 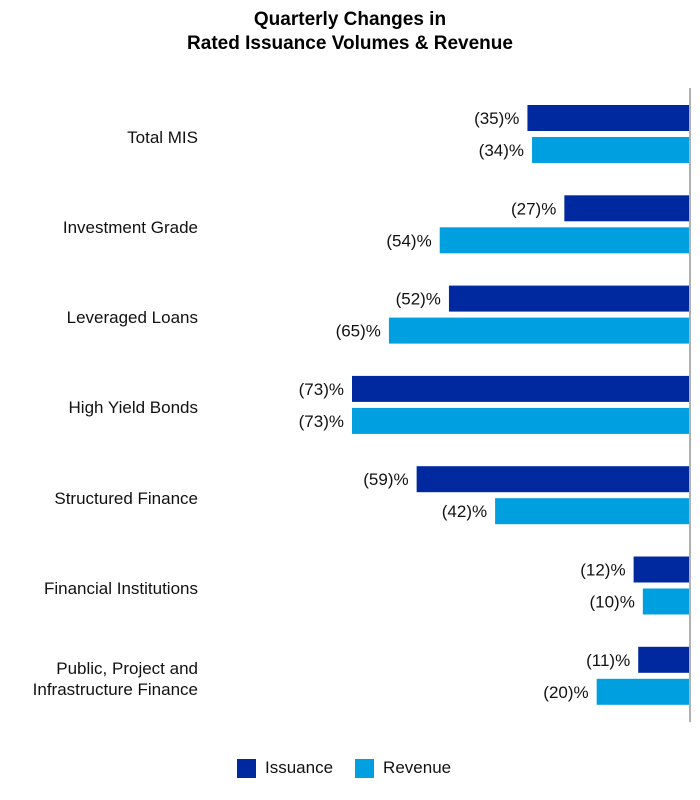 What do you see at coordinates (350, 43) in the screenshot?
I see `title-line-2: Rated Issuance Volumes & Revenue` at bounding box center [350, 43].